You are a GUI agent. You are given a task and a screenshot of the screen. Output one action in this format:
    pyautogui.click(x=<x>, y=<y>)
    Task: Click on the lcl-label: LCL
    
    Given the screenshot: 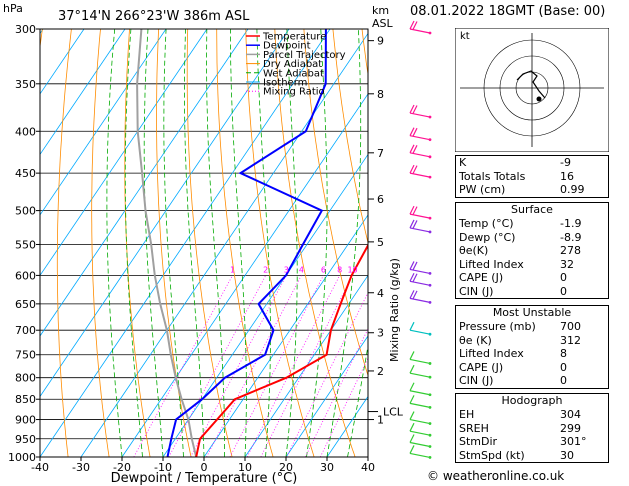 What is the action you would take?
    pyautogui.click(x=393, y=412)
    